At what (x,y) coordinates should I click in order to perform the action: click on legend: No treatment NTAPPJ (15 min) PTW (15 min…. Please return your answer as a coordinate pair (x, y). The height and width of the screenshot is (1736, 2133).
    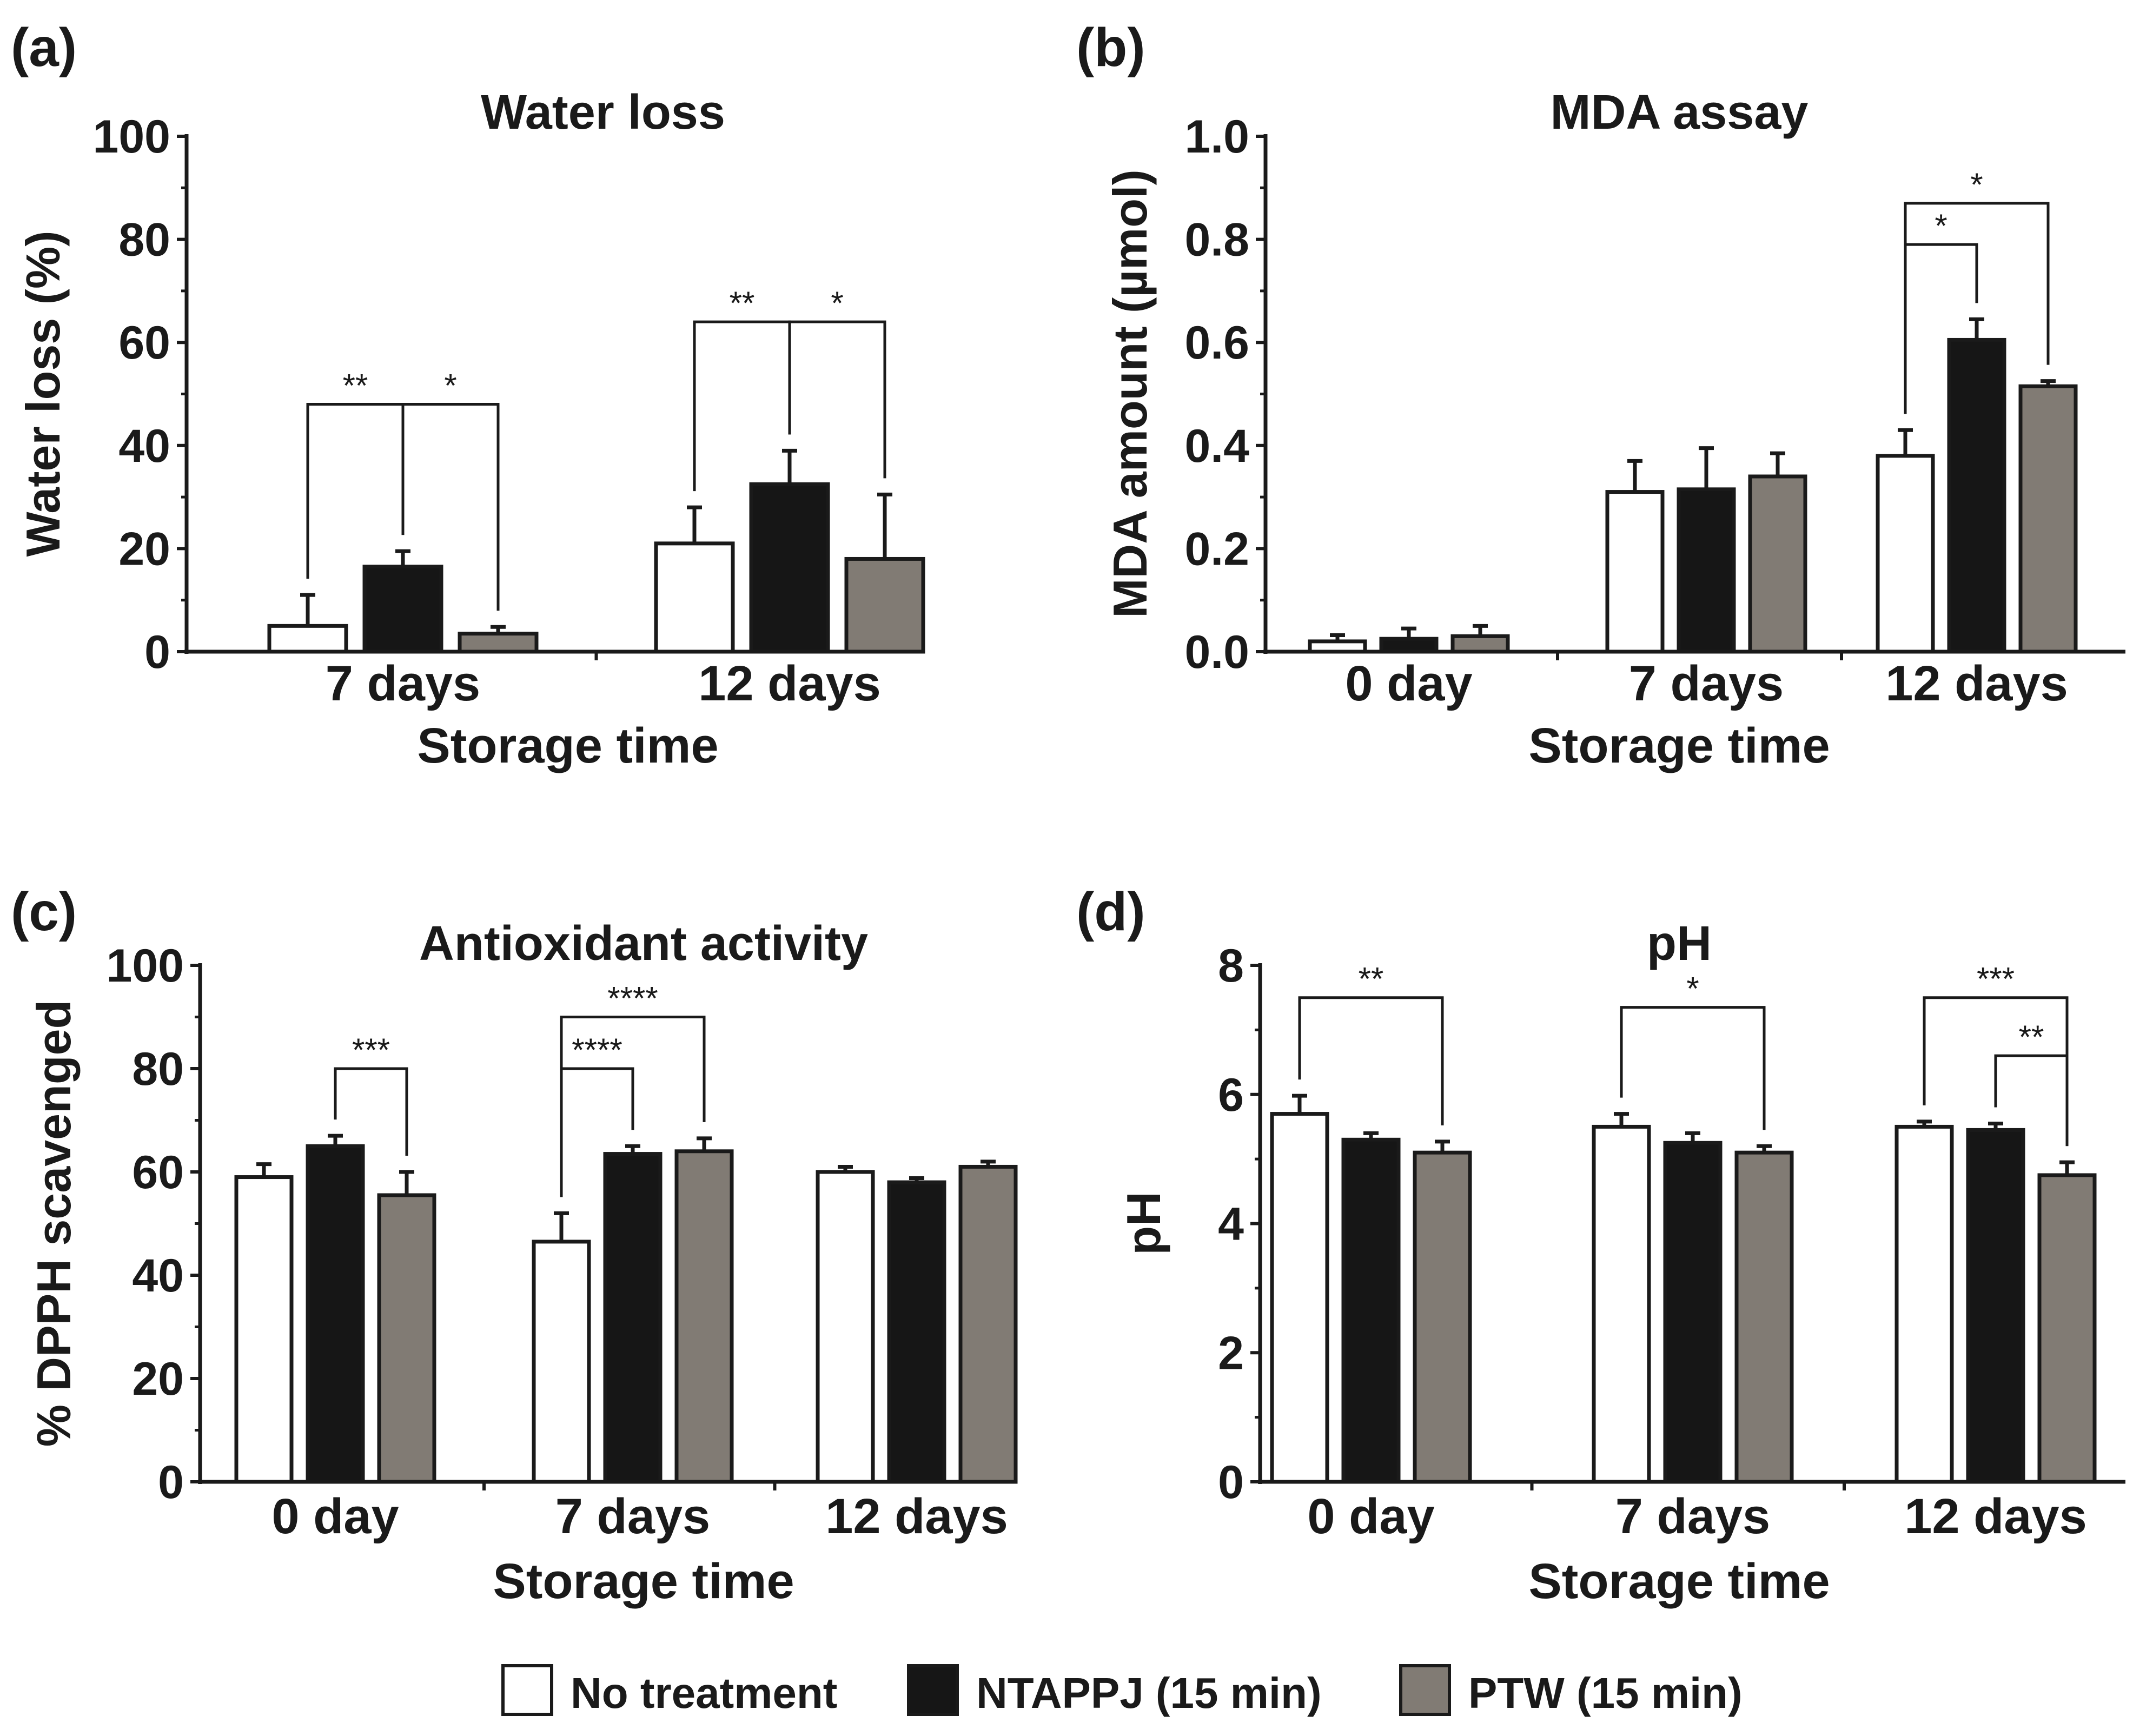
    Looking at the image, I should click on (1122, 1690).